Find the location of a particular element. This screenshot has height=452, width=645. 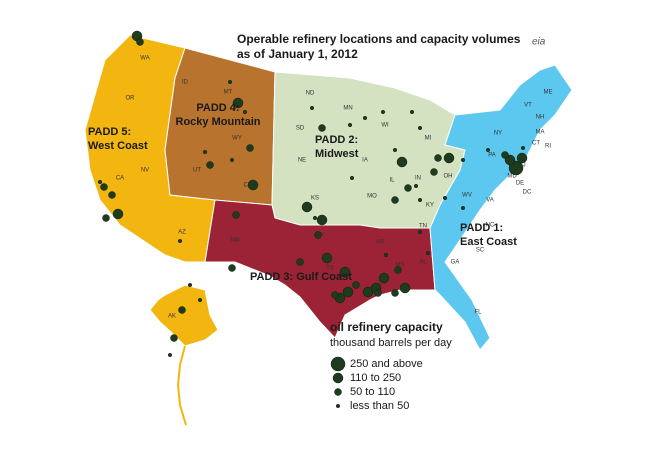

state-label: IA is located at coordinates (365, 161).